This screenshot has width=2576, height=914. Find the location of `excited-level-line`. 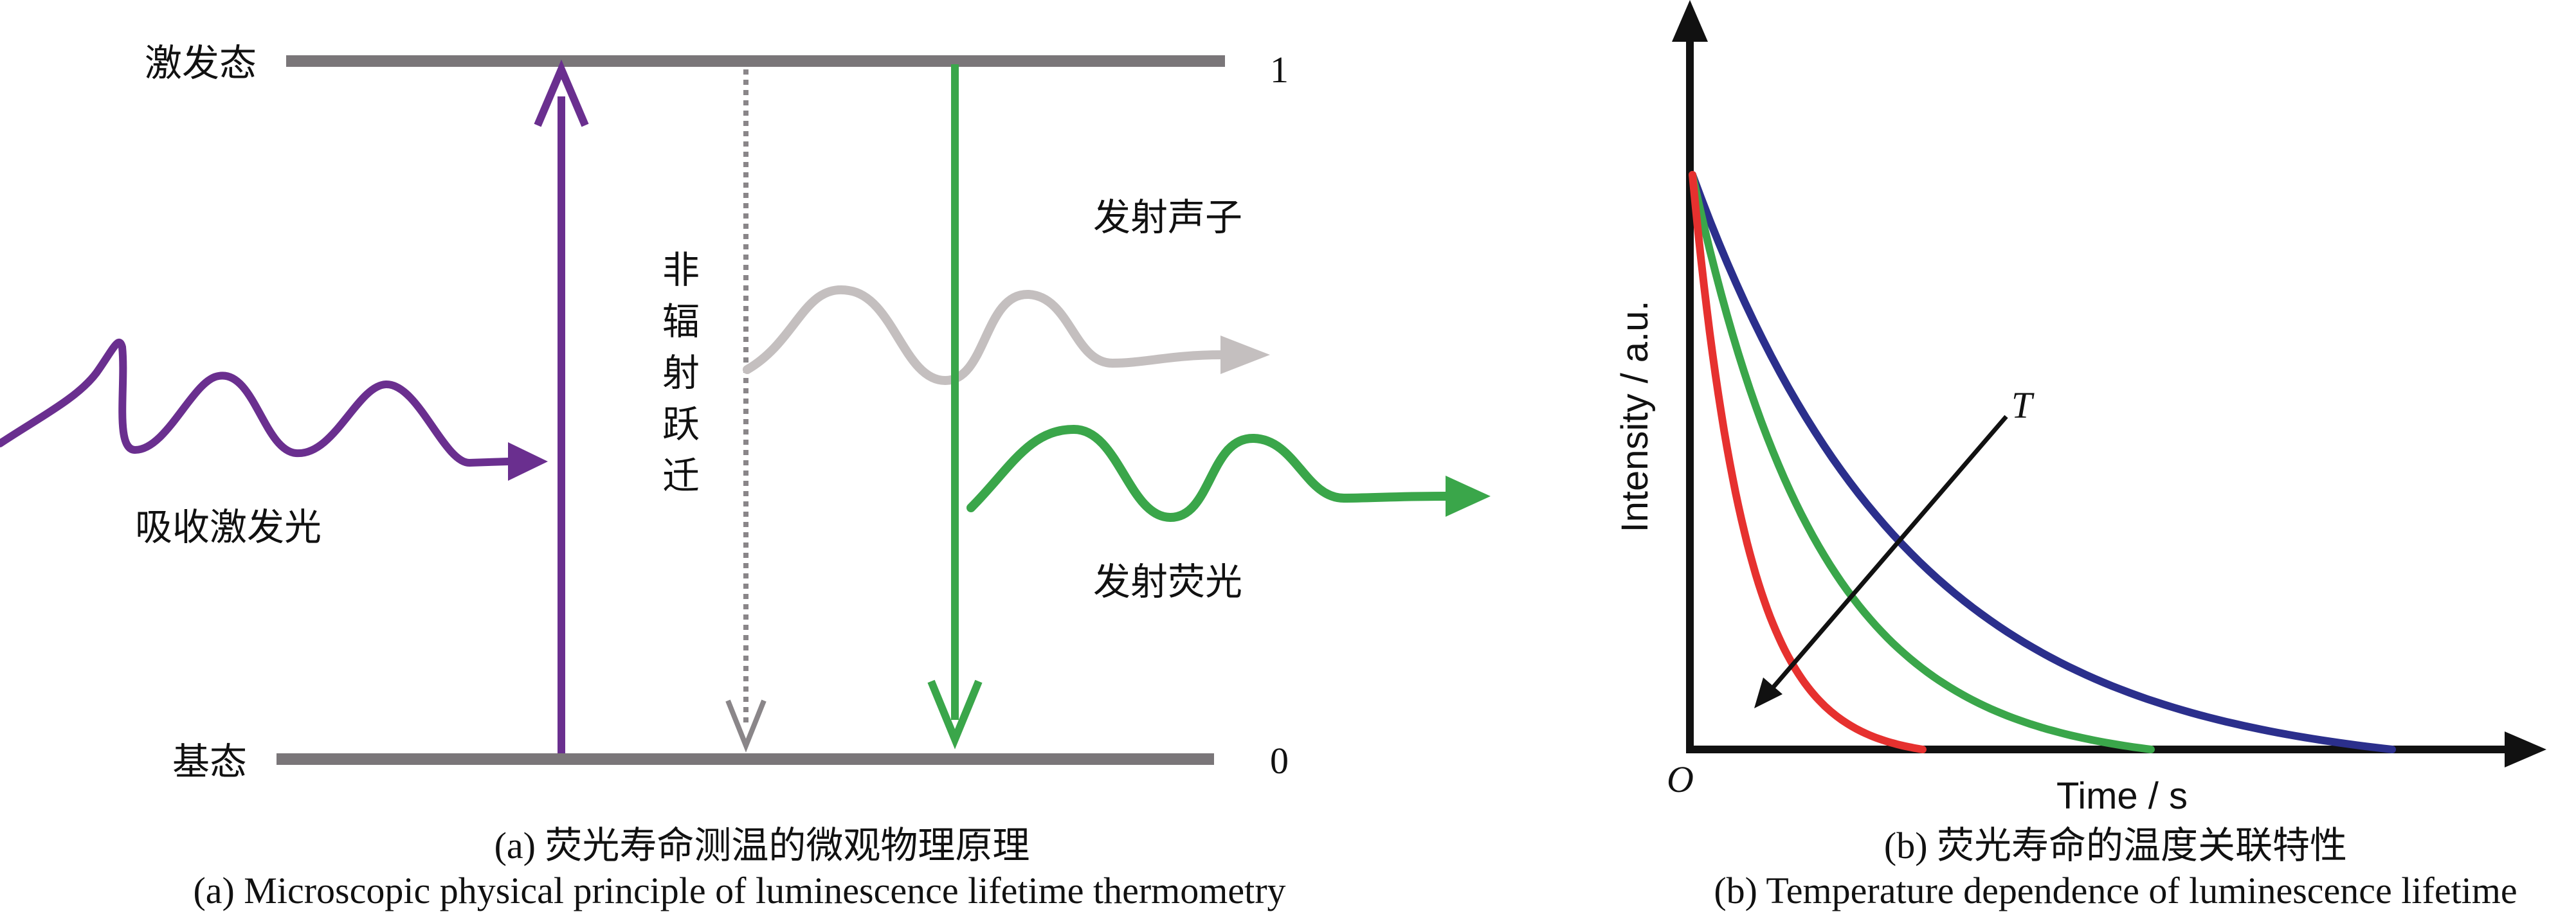

excited-level-line is located at coordinates (755, 61).